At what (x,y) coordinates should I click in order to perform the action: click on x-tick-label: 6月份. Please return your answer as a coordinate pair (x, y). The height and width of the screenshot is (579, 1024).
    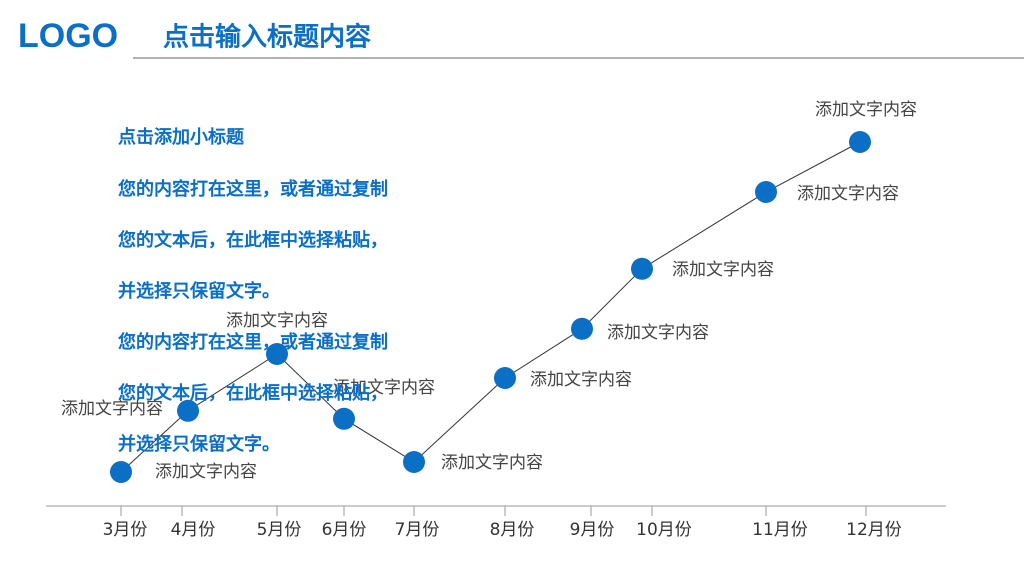
    Looking at the image, I should click on (344, 530).